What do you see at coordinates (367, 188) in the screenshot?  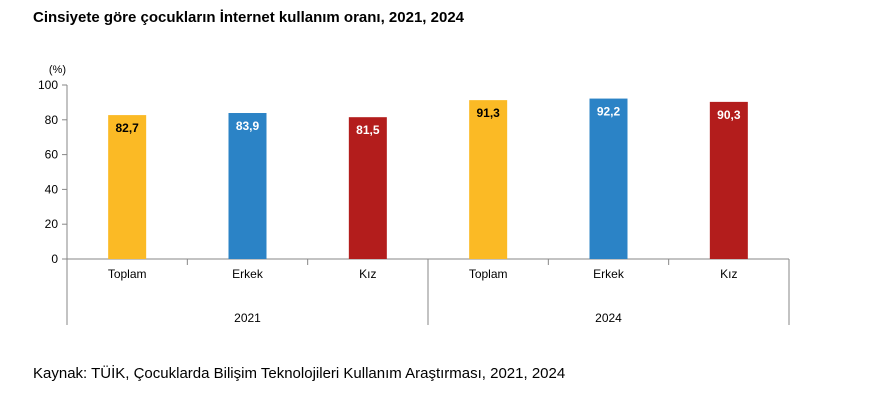 I see `bar-2021-Kız` at bounding box center [367, 188].